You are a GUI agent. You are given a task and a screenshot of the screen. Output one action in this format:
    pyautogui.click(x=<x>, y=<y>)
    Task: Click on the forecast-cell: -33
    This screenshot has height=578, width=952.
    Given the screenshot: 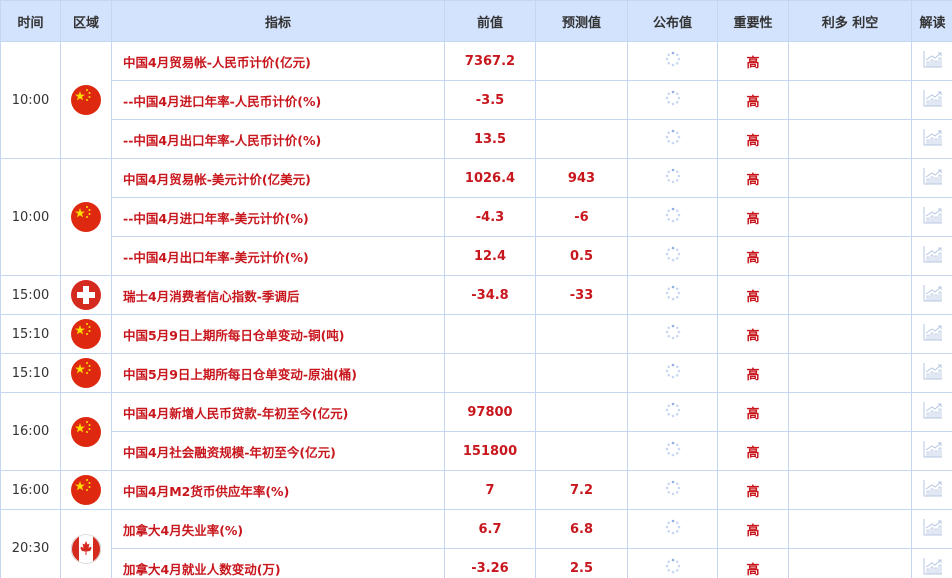 What is the action you would take?
    pyautogui.click(x=581, y=295)
    